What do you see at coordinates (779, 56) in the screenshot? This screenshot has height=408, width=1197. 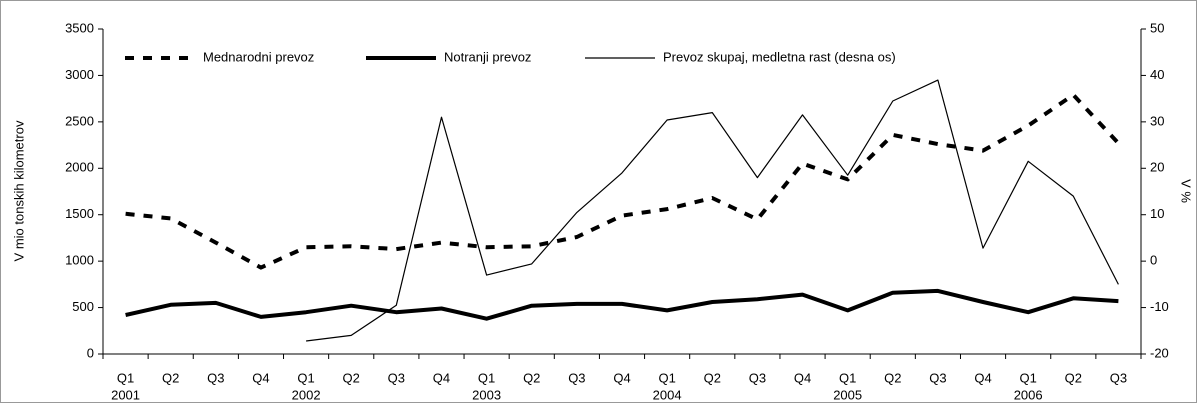 I see `legend-label: Prevoz skupaj, medletna rast (desna os)` at bounding box center [779, 56].